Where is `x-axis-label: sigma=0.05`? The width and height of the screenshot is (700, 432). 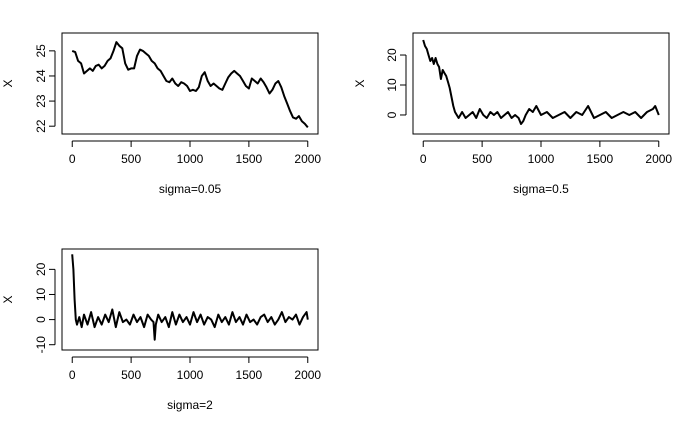 x-axis-label: sigma=0.05 is located at coordinates (190, 189).